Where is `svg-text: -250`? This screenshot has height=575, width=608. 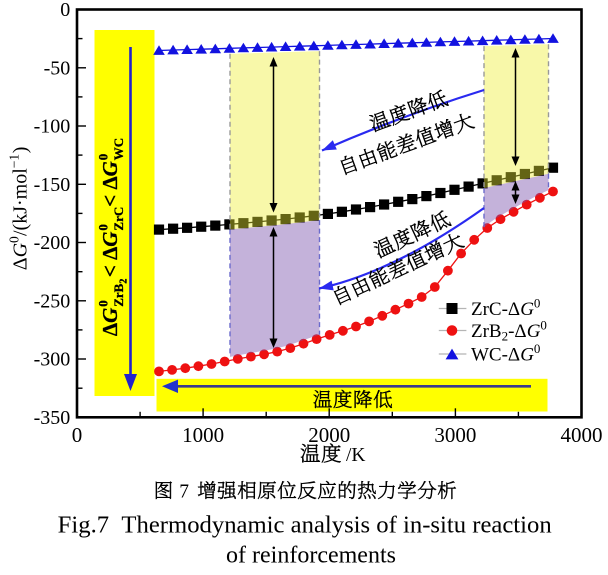
svg-text: -250 is located at coordinates (52, 301).